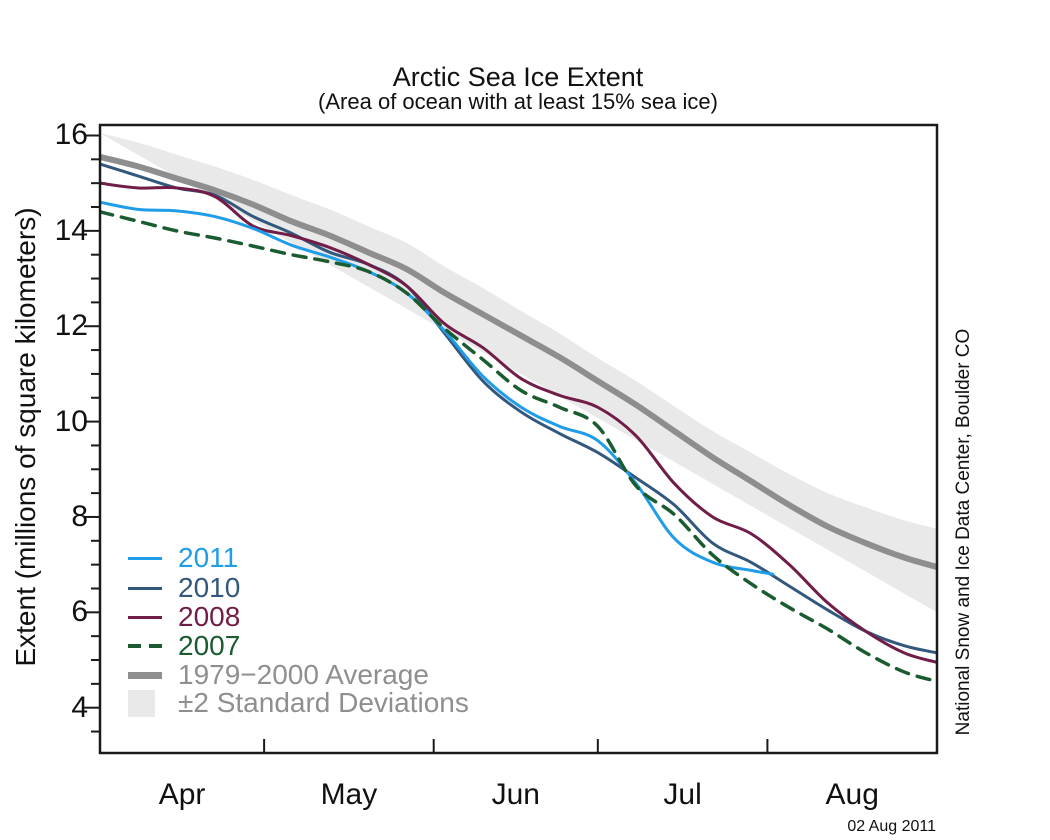 This screenshot has height=840, width=1050. What do you see at coordinates (71, 135) in the screenshot?
I see `y-tick-label: 16` at bounding box center [71, 135].